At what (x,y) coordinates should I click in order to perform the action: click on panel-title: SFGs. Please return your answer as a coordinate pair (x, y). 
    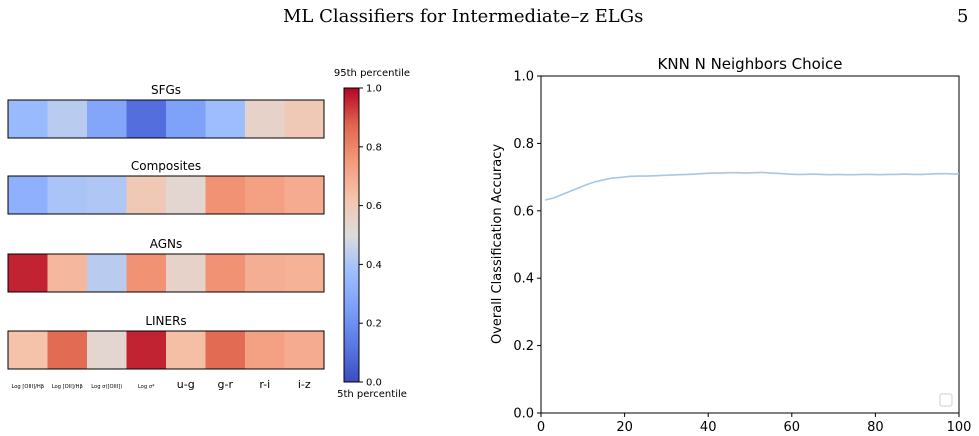
    Looking at the image, I should click on (166, 90).